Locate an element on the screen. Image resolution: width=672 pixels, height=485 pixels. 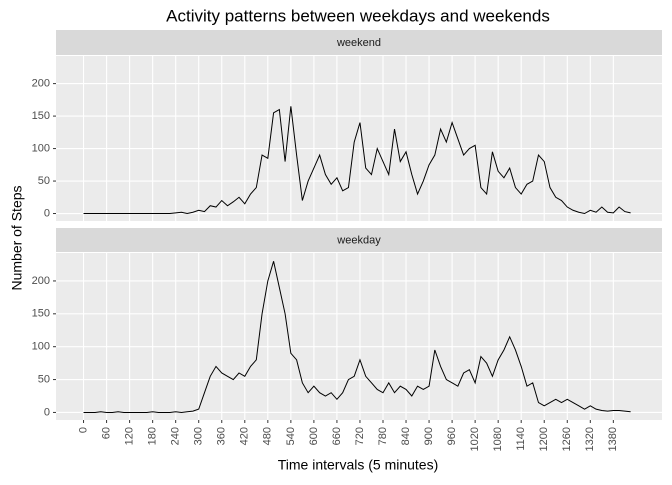
y-axis-label: Number of Steps is located at coordinates (17, 237).